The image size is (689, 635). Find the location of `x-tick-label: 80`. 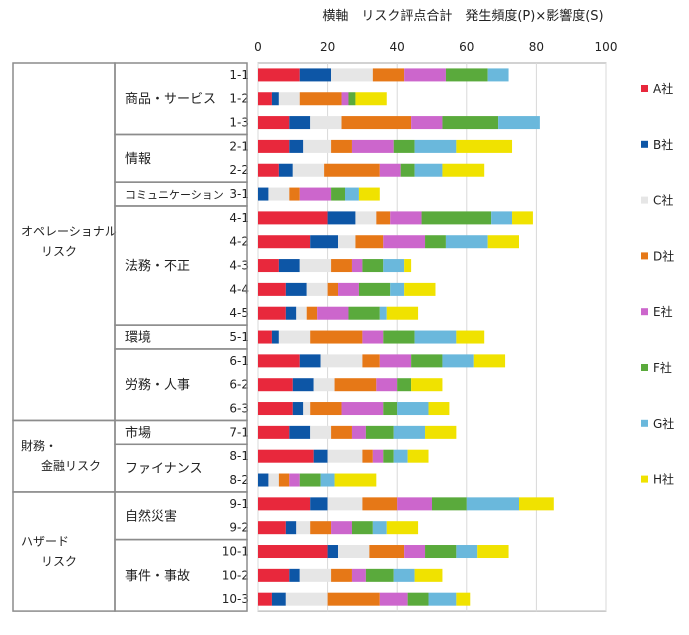

x-tick-label: 80 is located at coordinates (536, 47).